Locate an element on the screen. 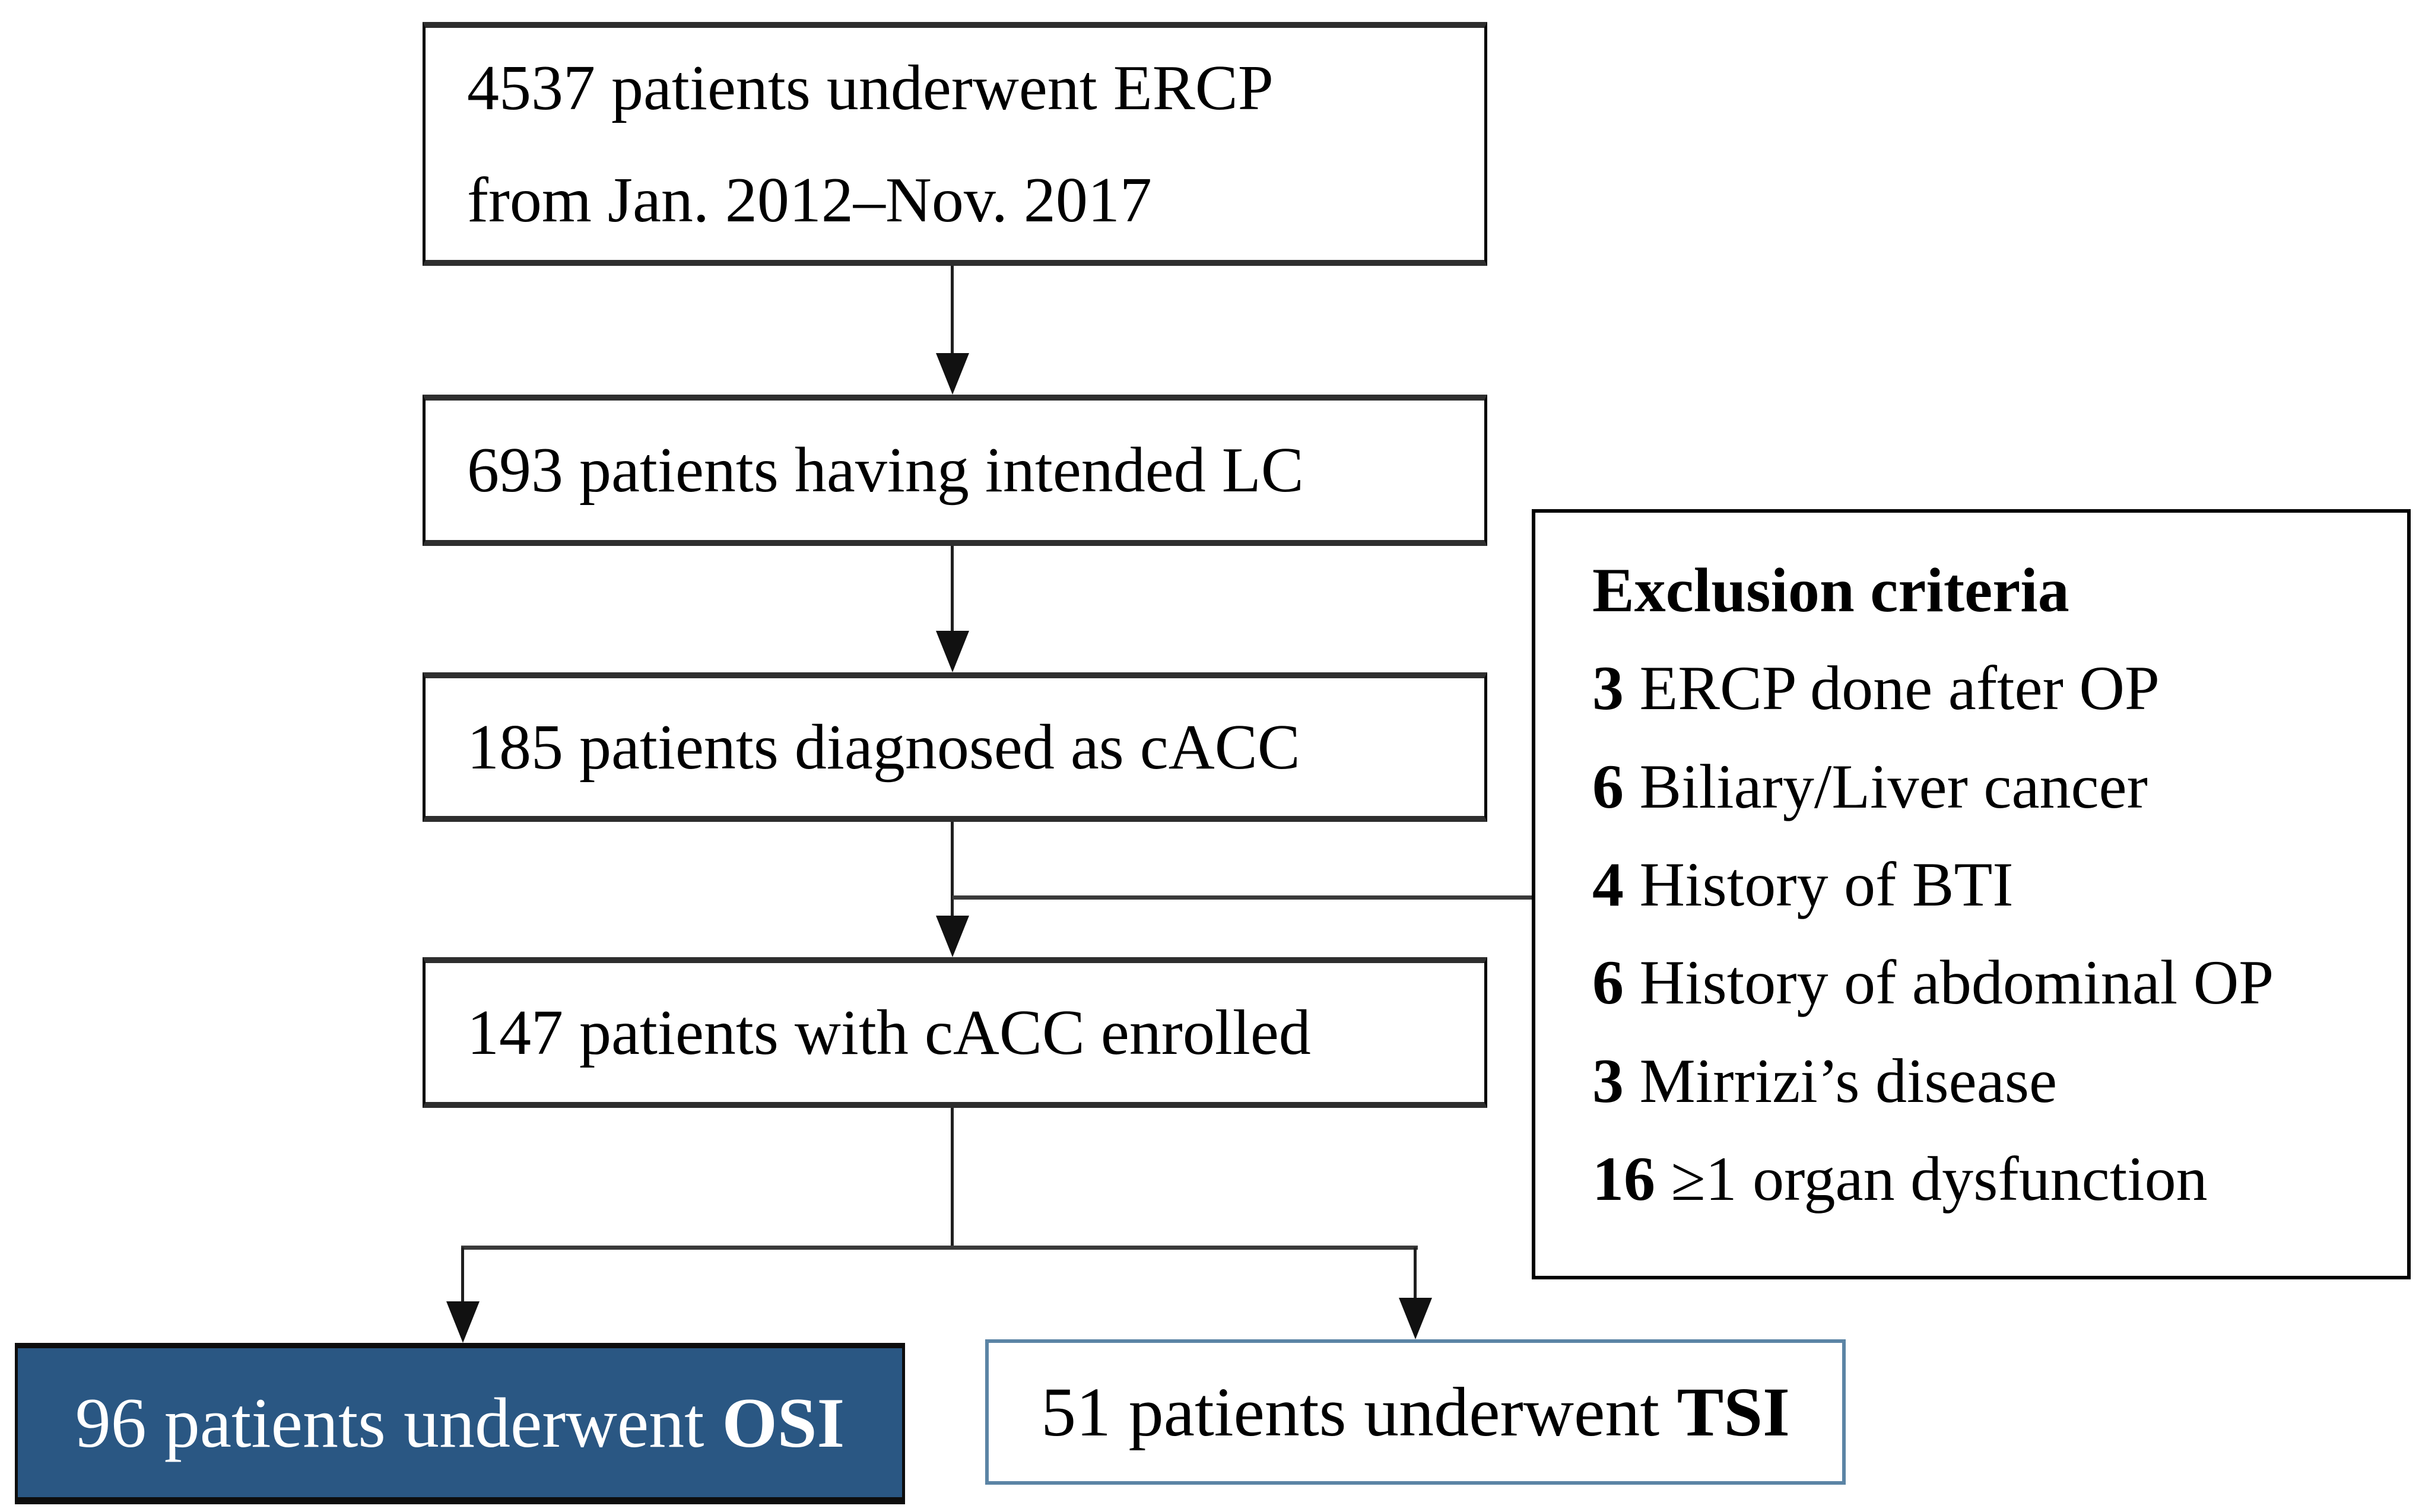 This screenshot has width=2419, height=1512. exclusion-label: ERCP done after OP is located at coordinates (1899, 688).